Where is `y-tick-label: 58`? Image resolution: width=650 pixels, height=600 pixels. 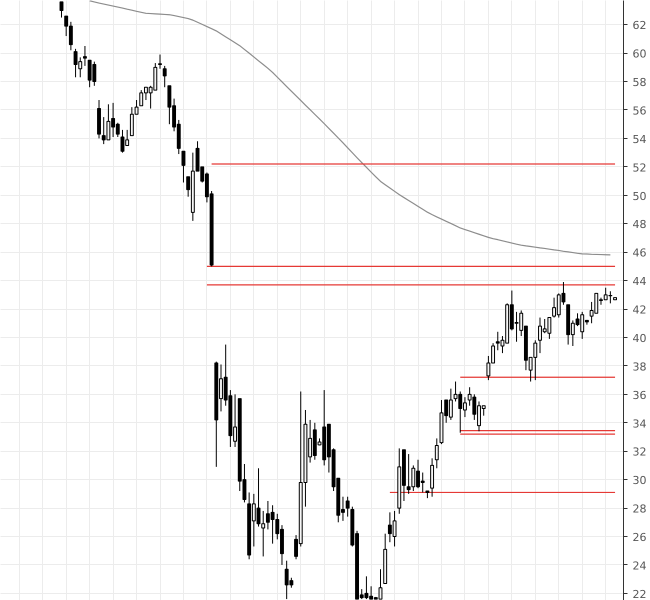
y-tick-label: 58 is located at coordinates (639, 83).